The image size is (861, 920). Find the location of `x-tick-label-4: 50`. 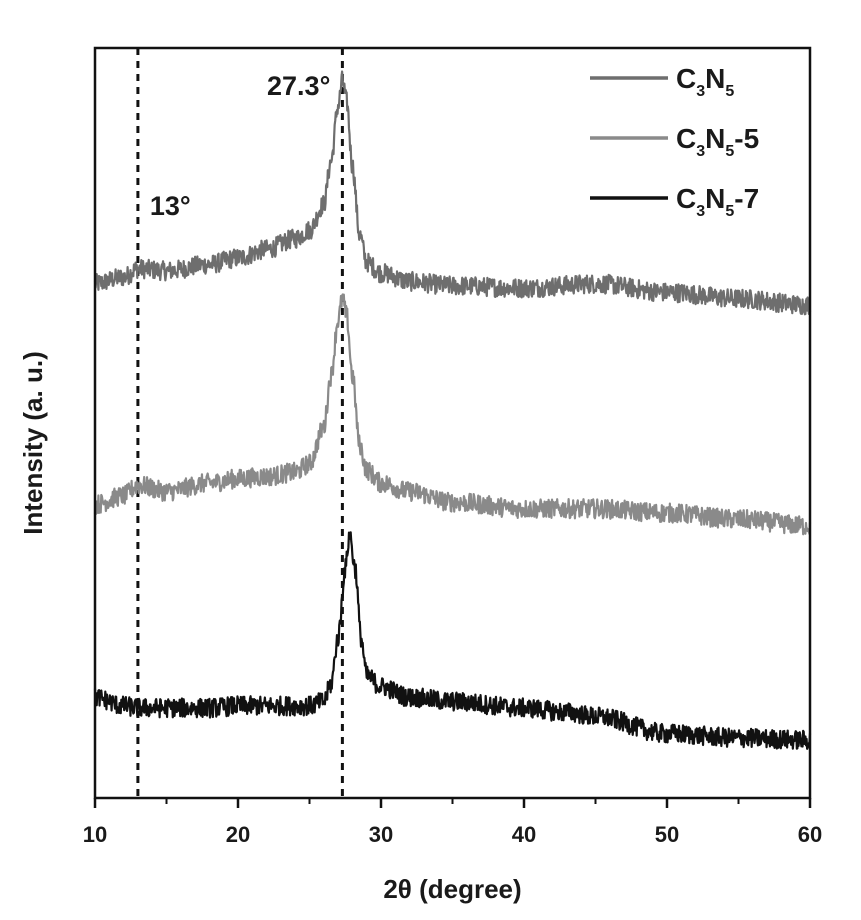

x-tick-label-4: 50 is located at coordinates (667, 834).